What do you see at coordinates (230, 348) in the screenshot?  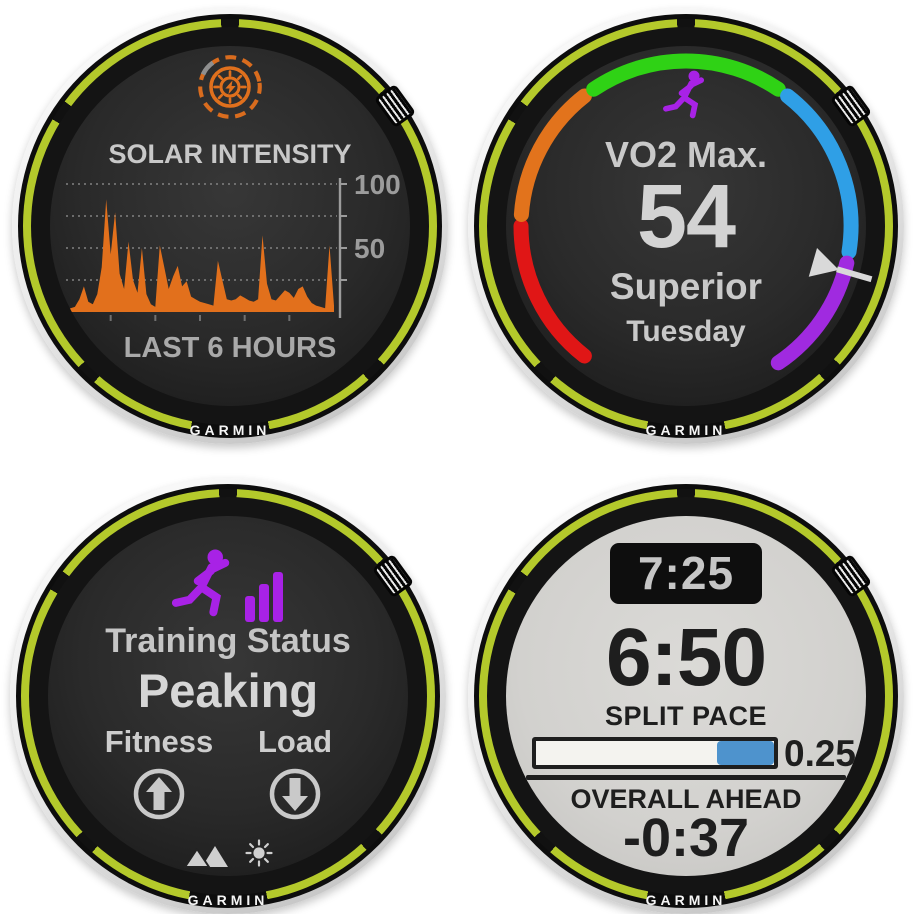 I see `solar-caption: LAST 6 HOURS` at bounding box center [230, 348].